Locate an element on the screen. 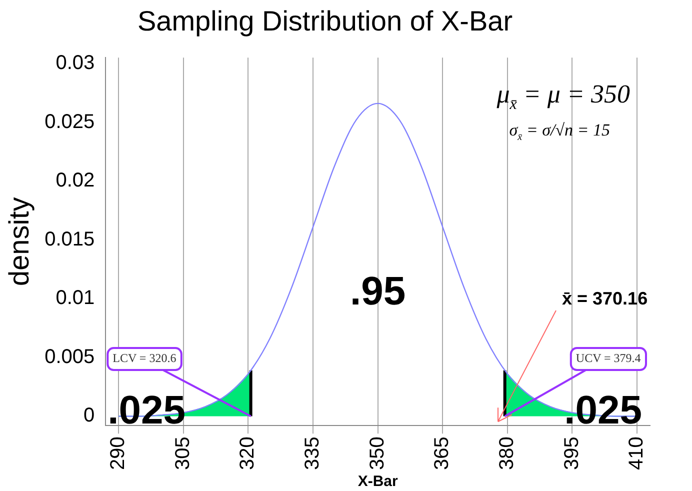  x-tick-label: 290 is located at coordinates (118, 453).